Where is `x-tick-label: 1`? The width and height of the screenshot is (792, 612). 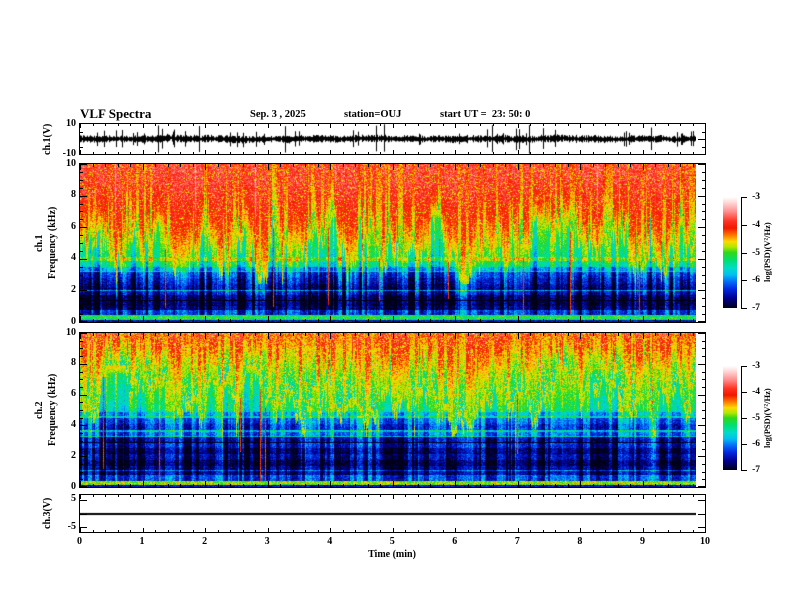
x-tick-label: 1 is located at coordinates (142, 541).